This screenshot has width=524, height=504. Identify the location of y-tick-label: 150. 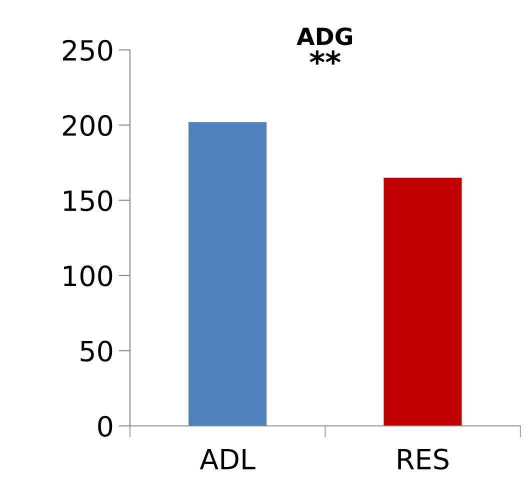
(88, 201).